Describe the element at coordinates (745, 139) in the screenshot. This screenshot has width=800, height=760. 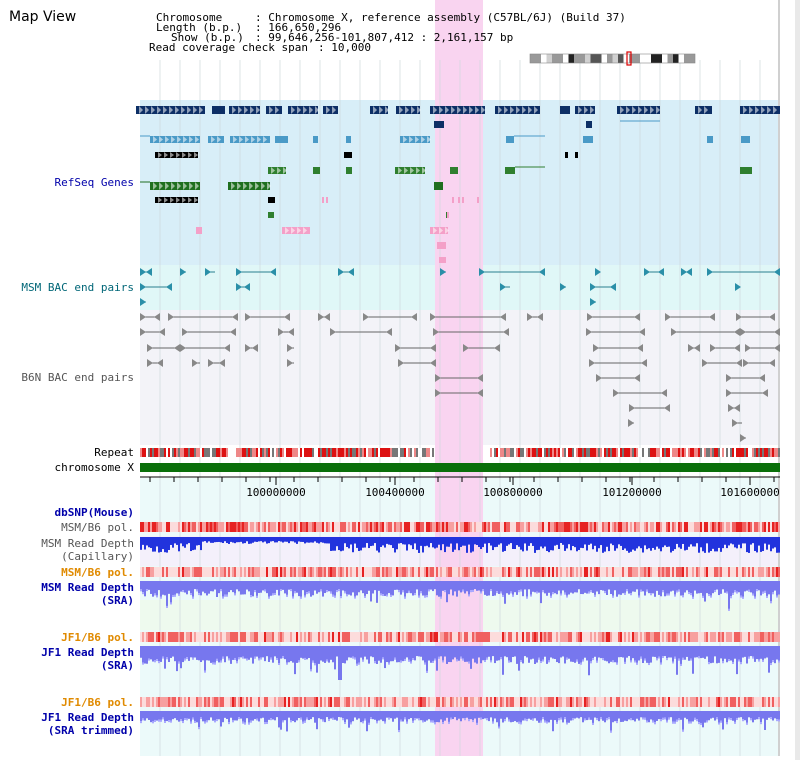
I see `refseq-gene` at that location.